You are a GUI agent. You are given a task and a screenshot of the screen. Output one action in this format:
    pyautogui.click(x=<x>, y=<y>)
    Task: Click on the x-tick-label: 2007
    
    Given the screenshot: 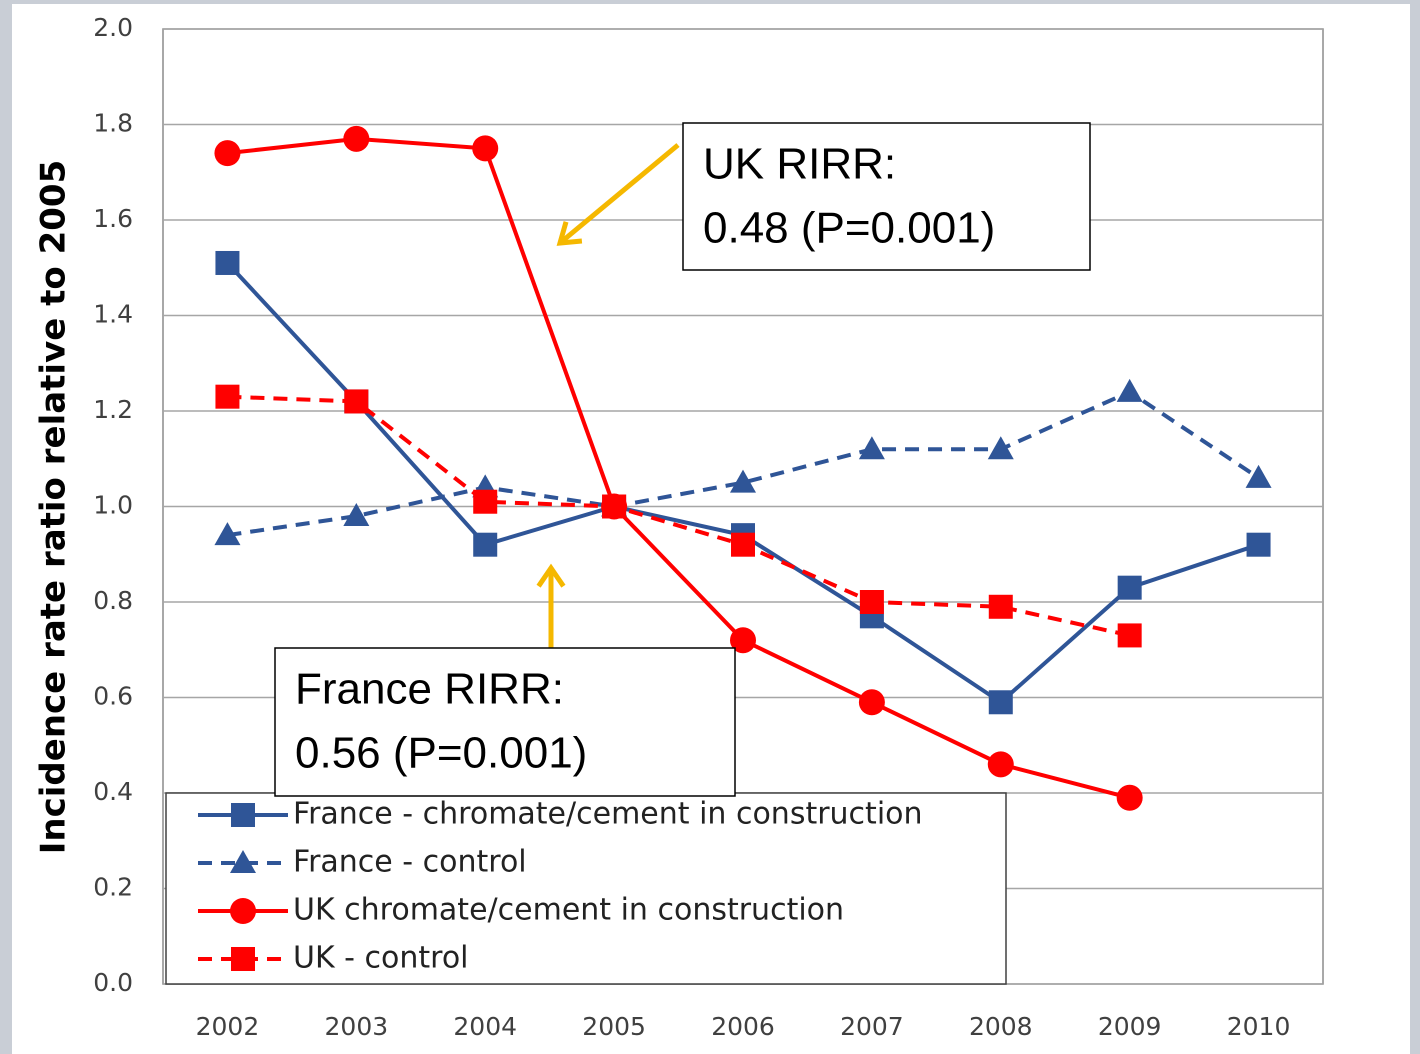 What is the action you would take?
    pyautogui.click(x=872, y=1026)
    